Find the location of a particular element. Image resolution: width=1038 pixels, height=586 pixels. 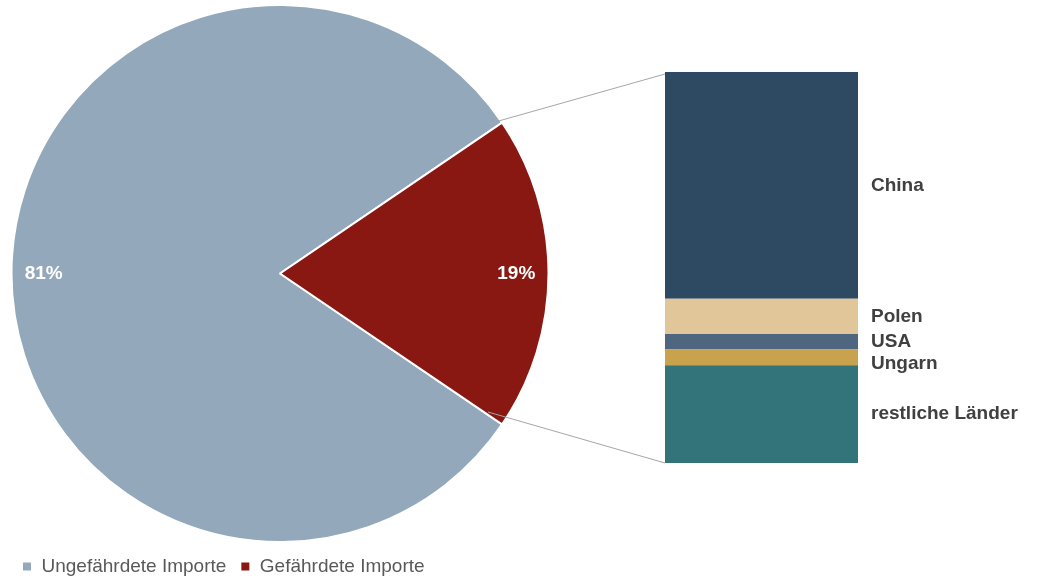

legend-label: Ungefährdete Importe is located at coordinates (134, 565).